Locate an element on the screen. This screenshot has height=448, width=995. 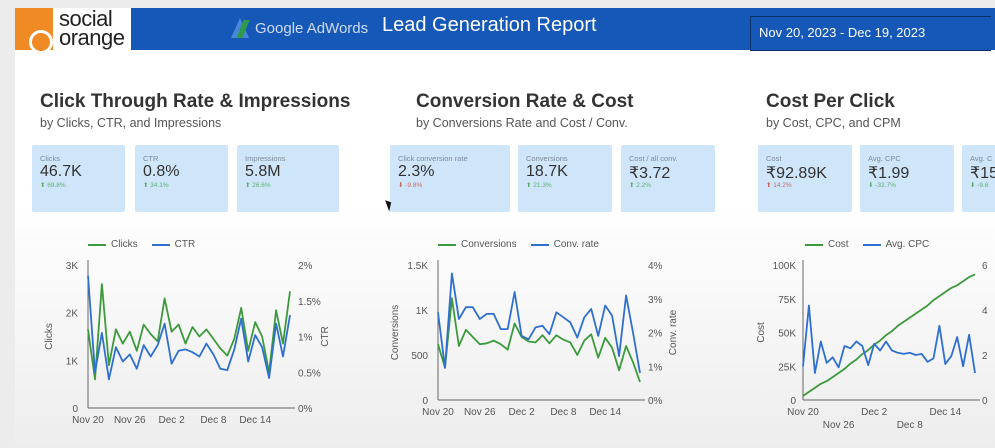
scorecard-value: ₹3.72 is located at coordinates (650, 173).